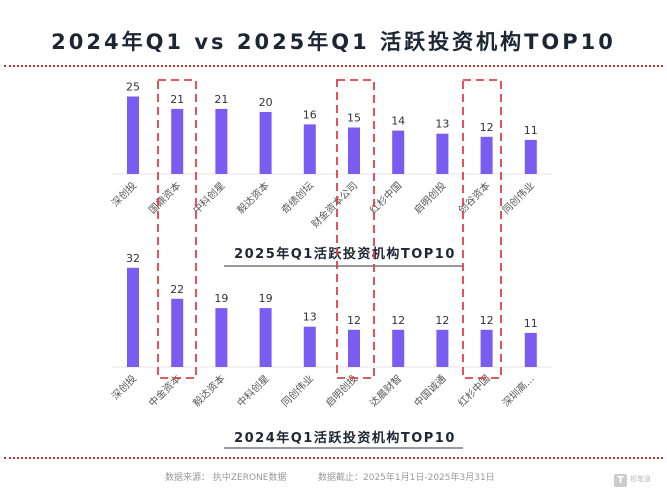  I want to click on data-source: 数据来源： 执中ZERONE数据, so click(226, 478).